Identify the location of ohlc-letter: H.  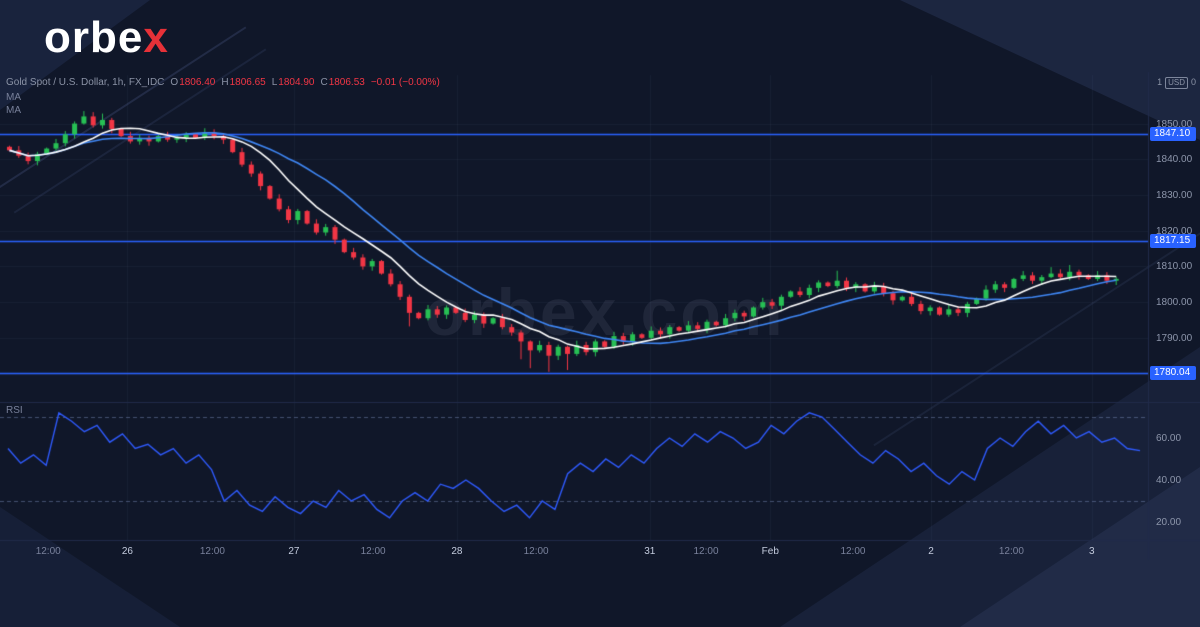
(225, 82).